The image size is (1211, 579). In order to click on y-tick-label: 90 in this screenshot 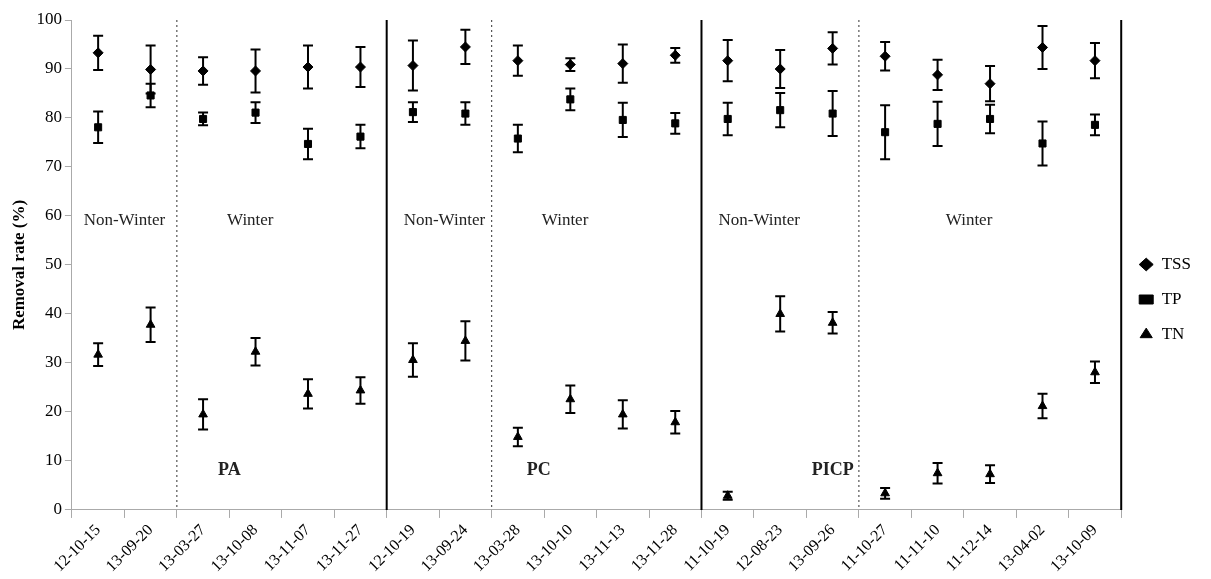, I will do `click(53, 68)`.